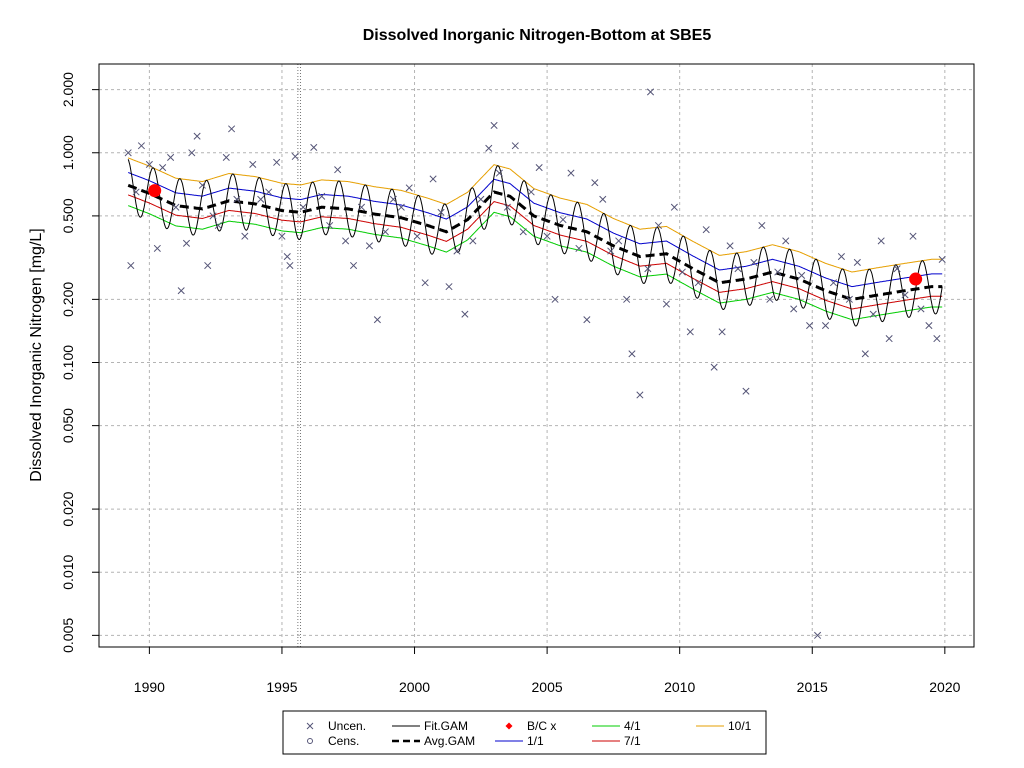  Describe the element at coordinates (36, 354) in the screenshot. I see `y-axis-label: Dissolved Inorganic Nitrogen [mg/L]` at that location.